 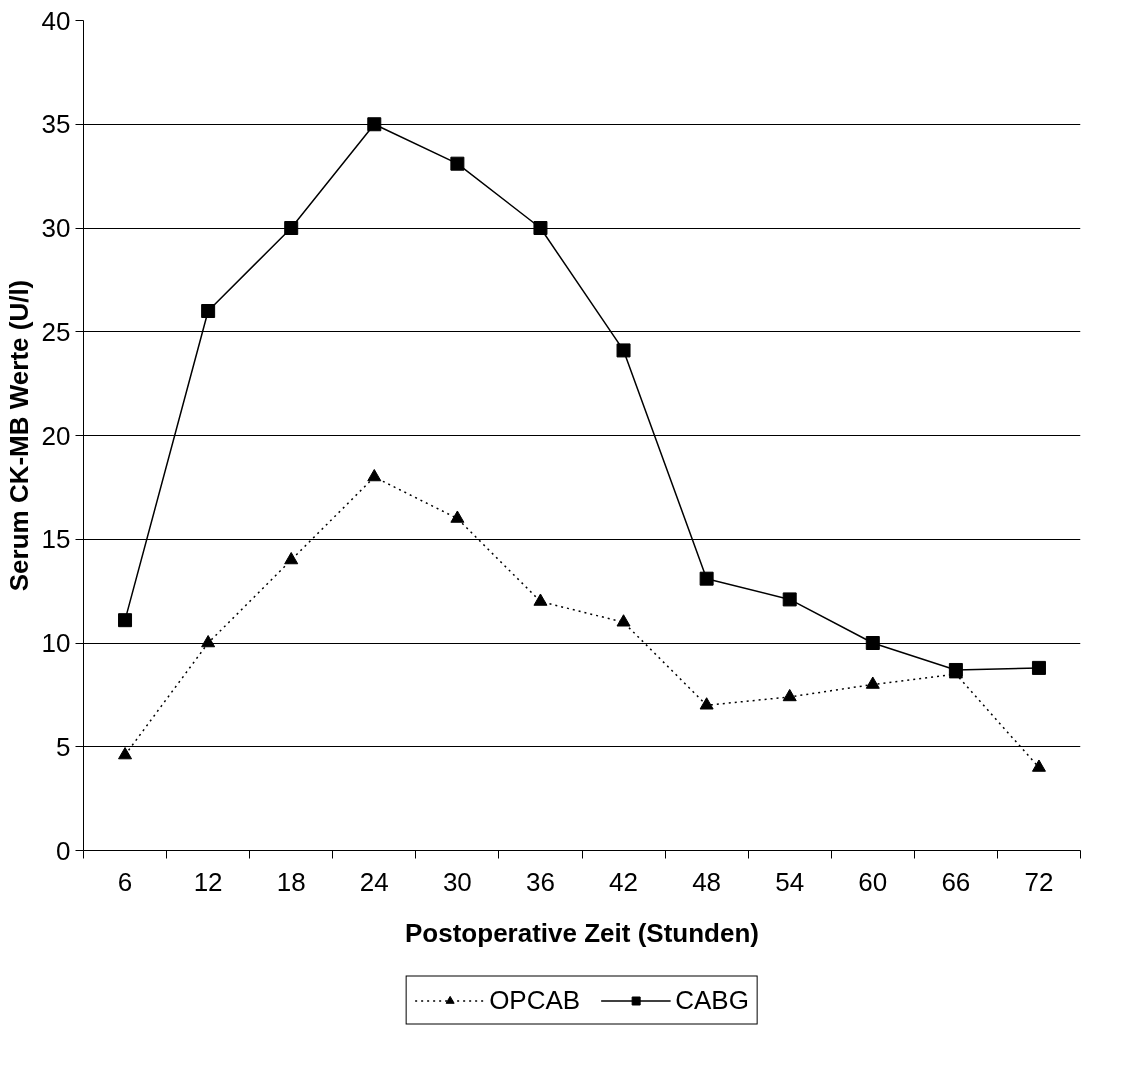 What do you see at coordinates (707, 881) in the screenshot?
I see `x-tick-label: 48` at bounding box center [707, 881].